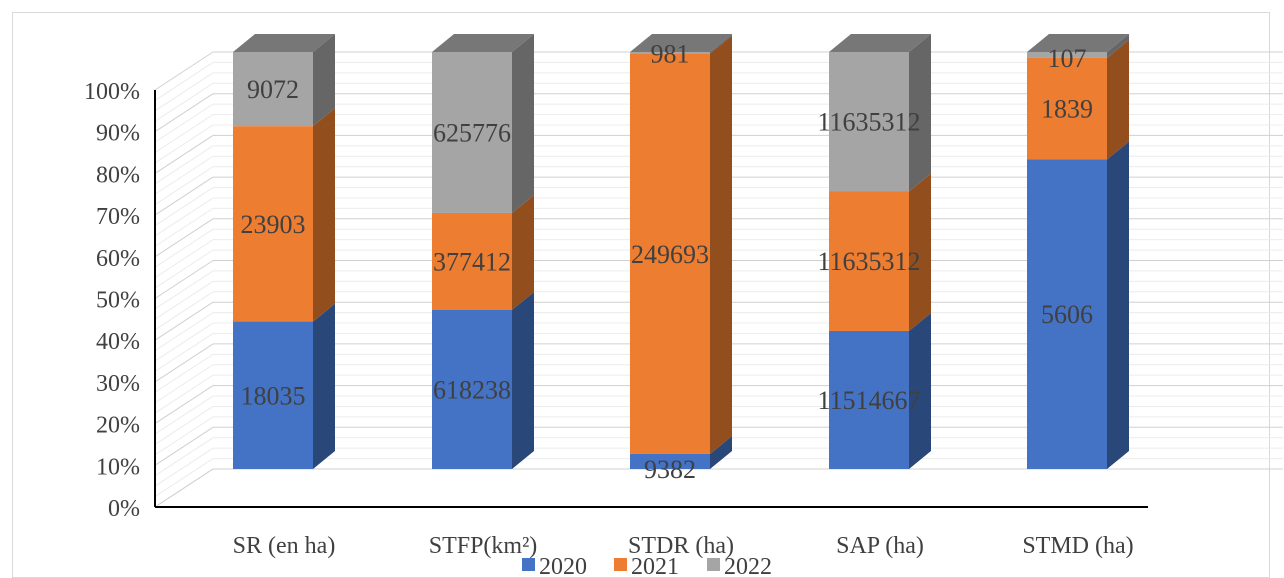  I want to click on data-label: 9382, so click(670, 469).